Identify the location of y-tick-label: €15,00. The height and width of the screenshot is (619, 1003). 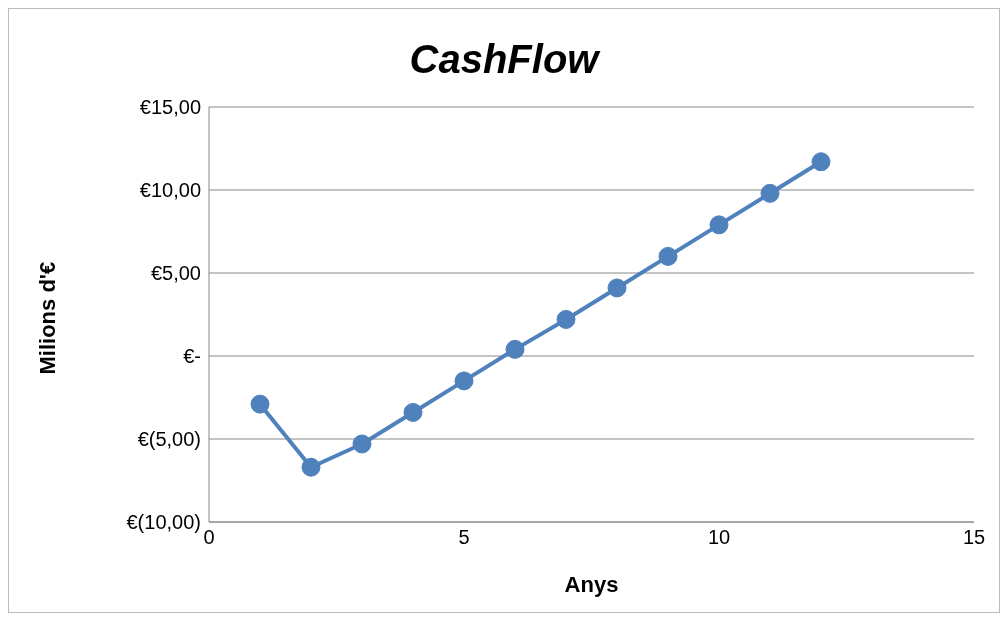
(170, 107).